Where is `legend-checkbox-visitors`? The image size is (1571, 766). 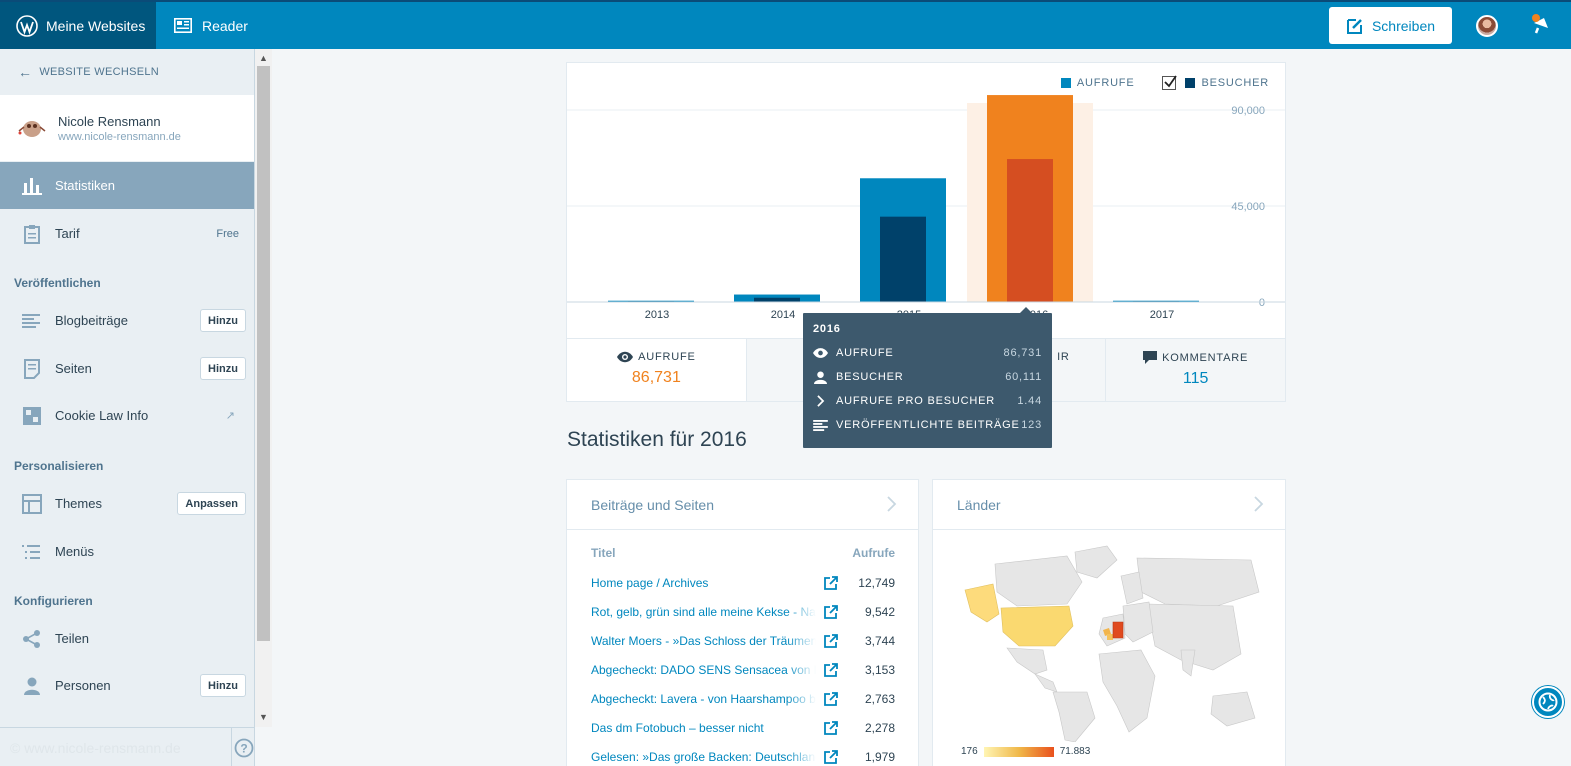 legend-checkbox-visitors is located at coordinates (1170, 82).